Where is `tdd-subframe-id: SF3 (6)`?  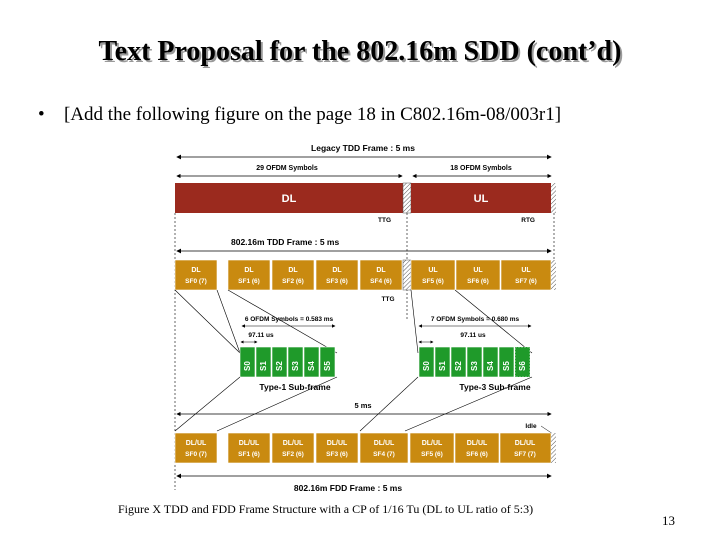 tdd-subframe-id: SF3 (6) is located at coordinates (337, 281).